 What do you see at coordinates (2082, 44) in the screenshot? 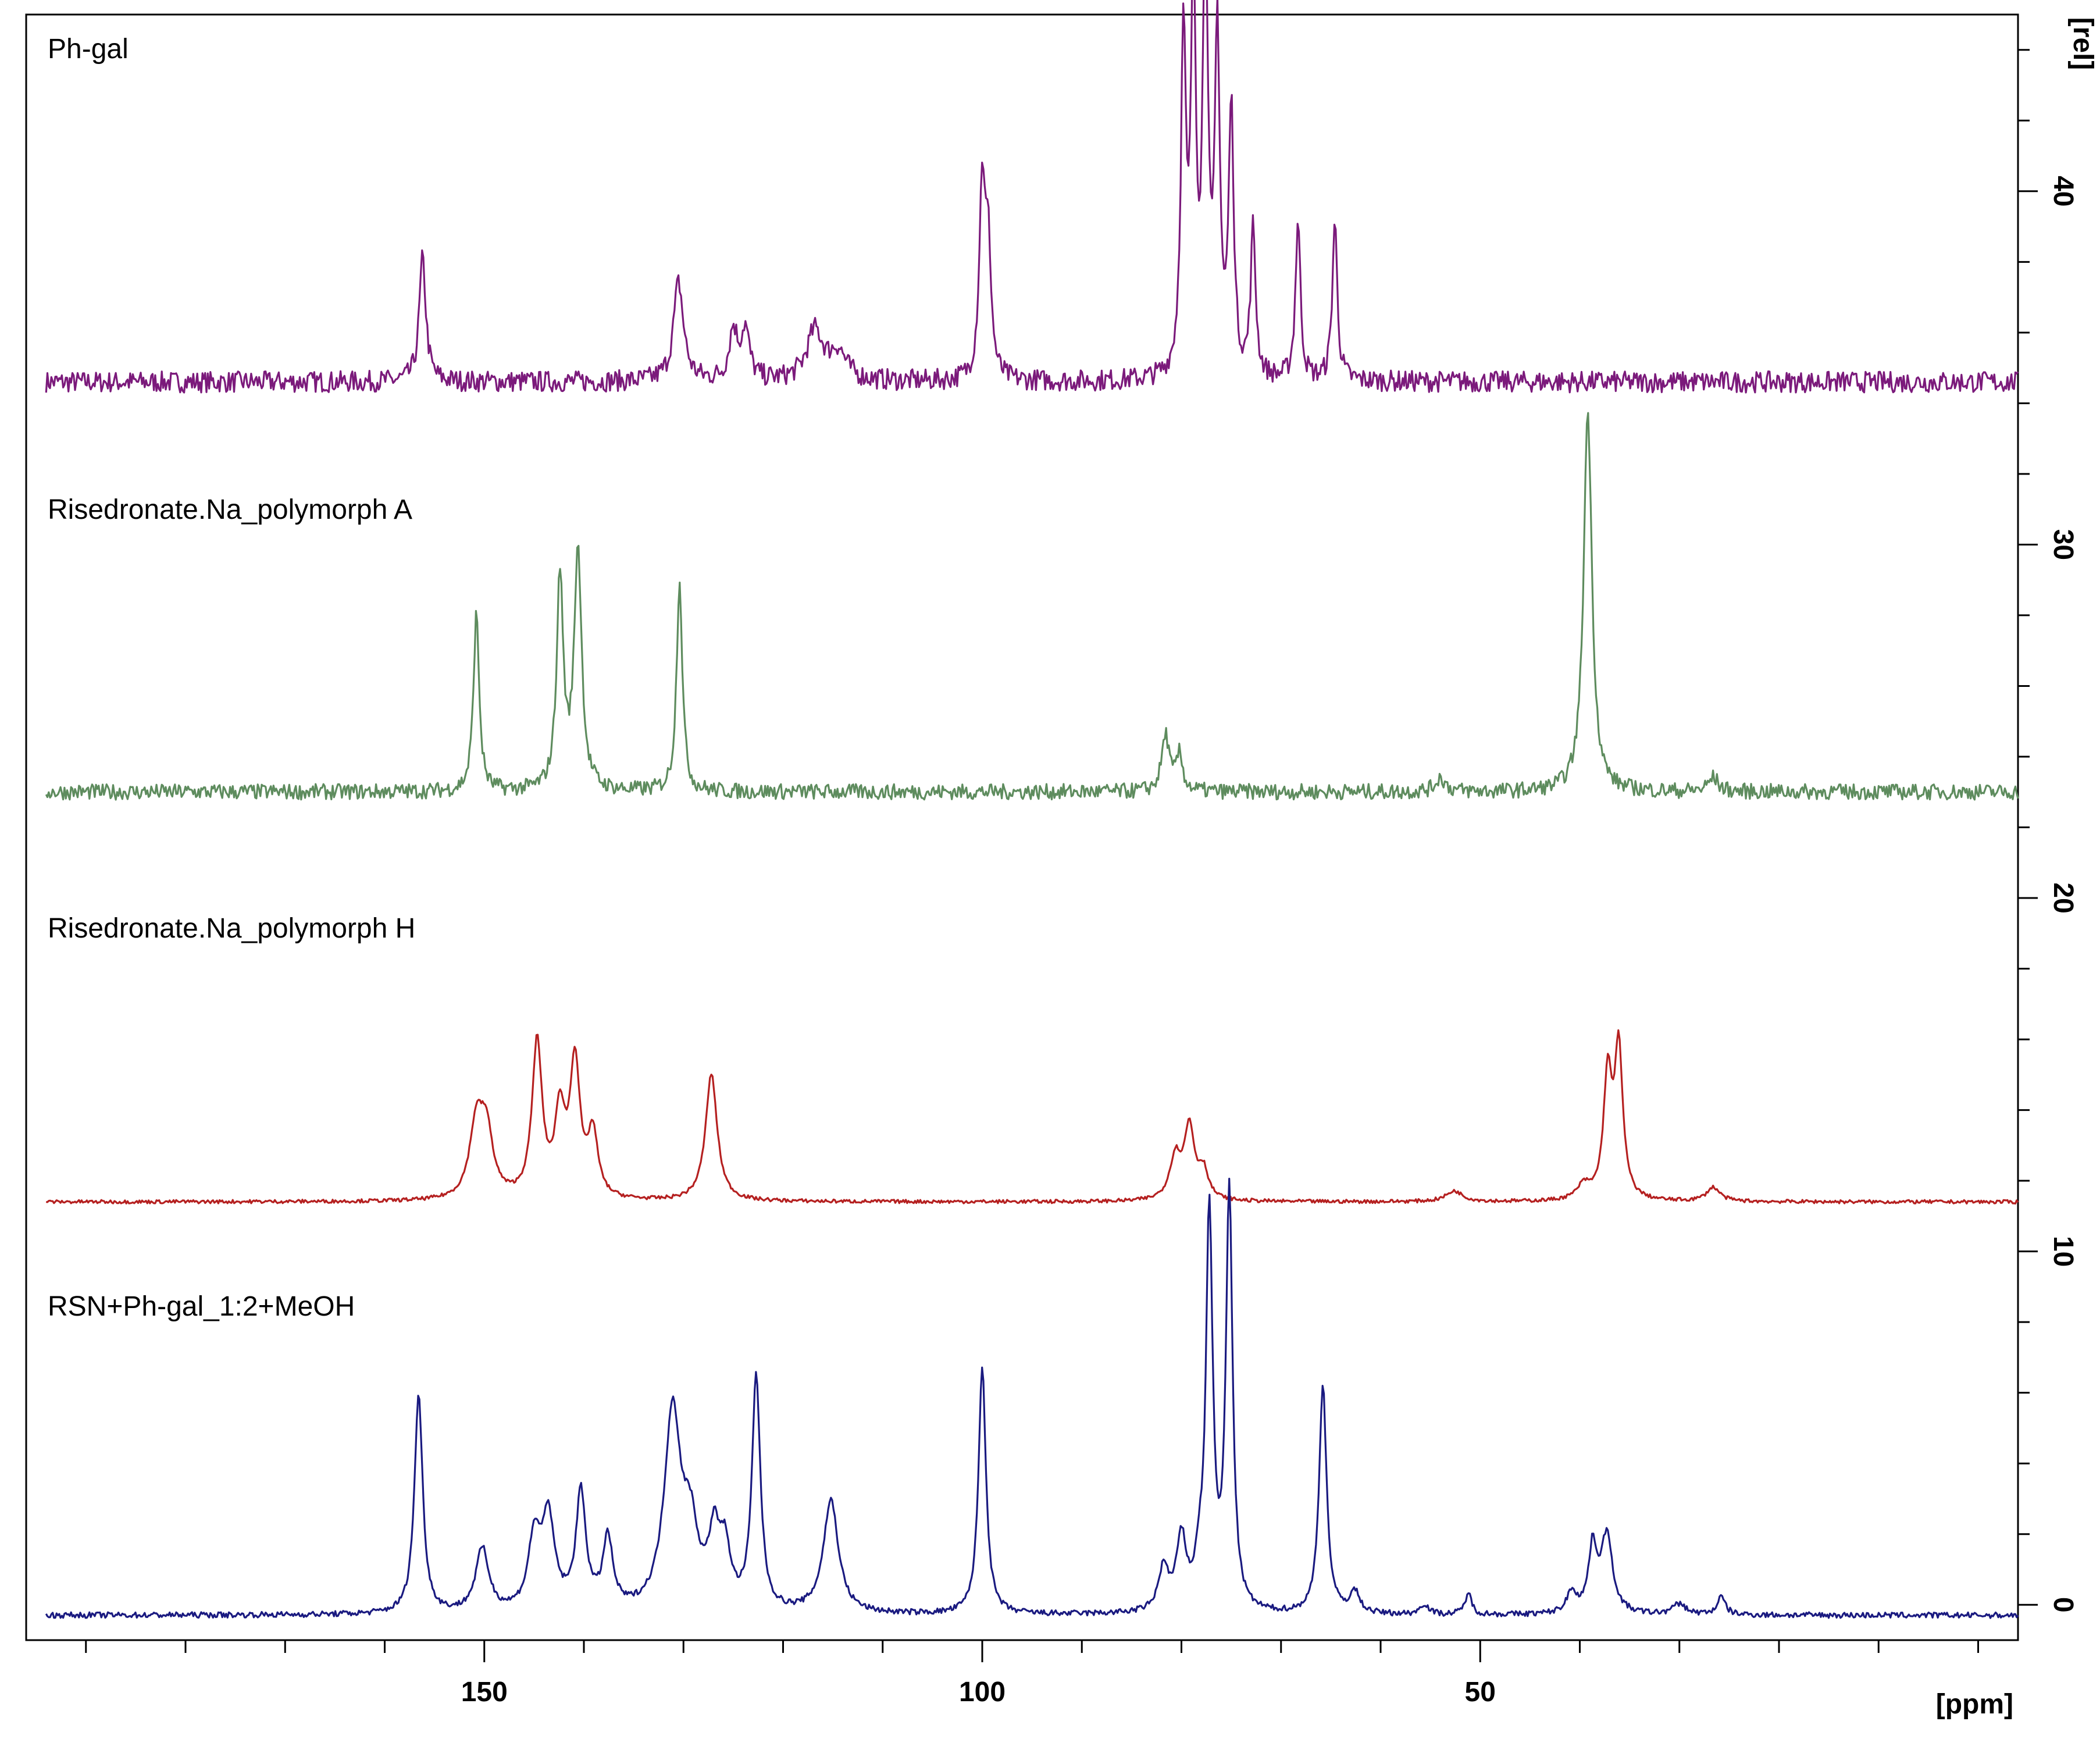
I see `y-axis-unit-label: [rel]` at bounding box center [2082, 44].